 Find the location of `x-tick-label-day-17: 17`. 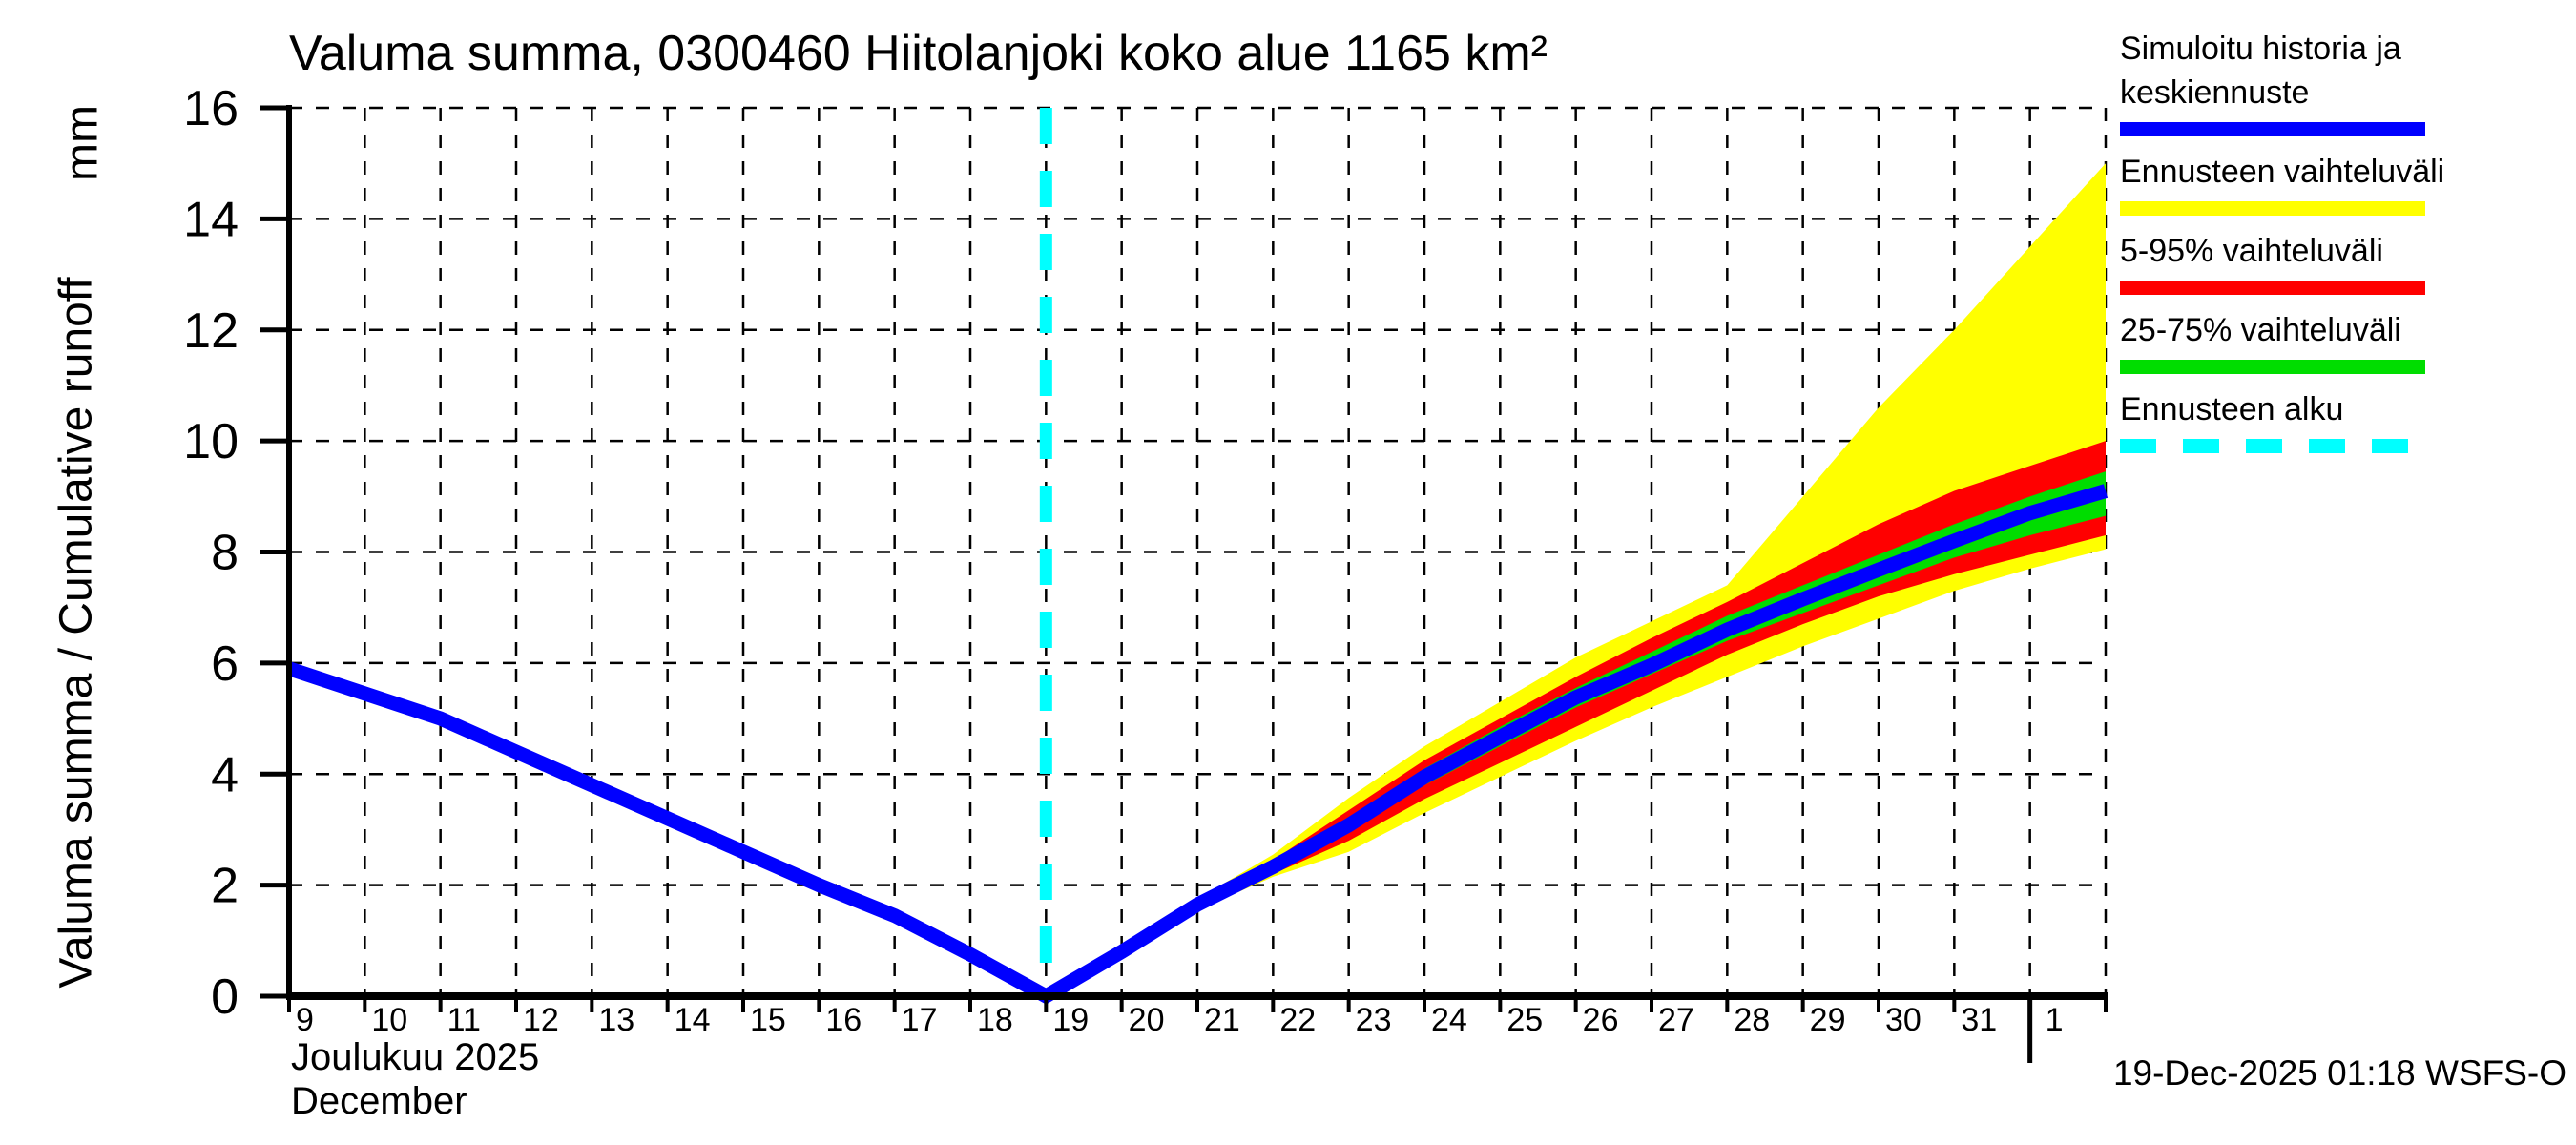

x-tick-label-day-17: 17 is located at coordinates (920, 1020).